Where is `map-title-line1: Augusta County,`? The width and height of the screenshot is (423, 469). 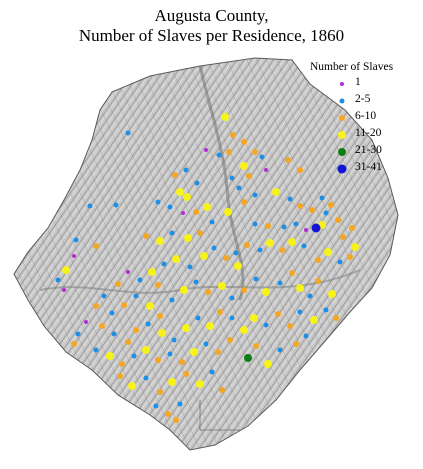
map-title-line1: Augusta County, is located at coordinates (211, 15).